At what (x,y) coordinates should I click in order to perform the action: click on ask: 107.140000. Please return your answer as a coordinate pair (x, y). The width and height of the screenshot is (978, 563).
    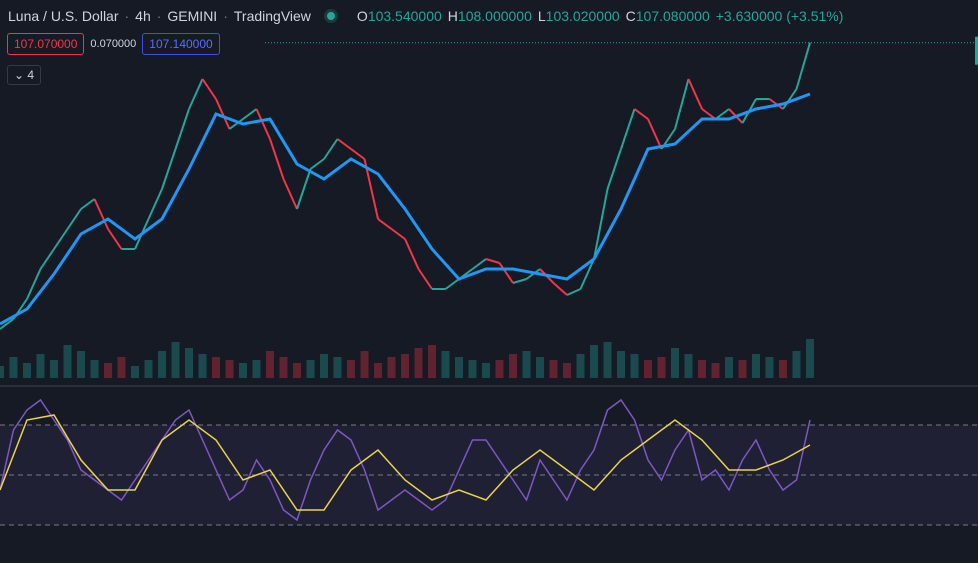
    Looking at the image, I should click on (181, 44).